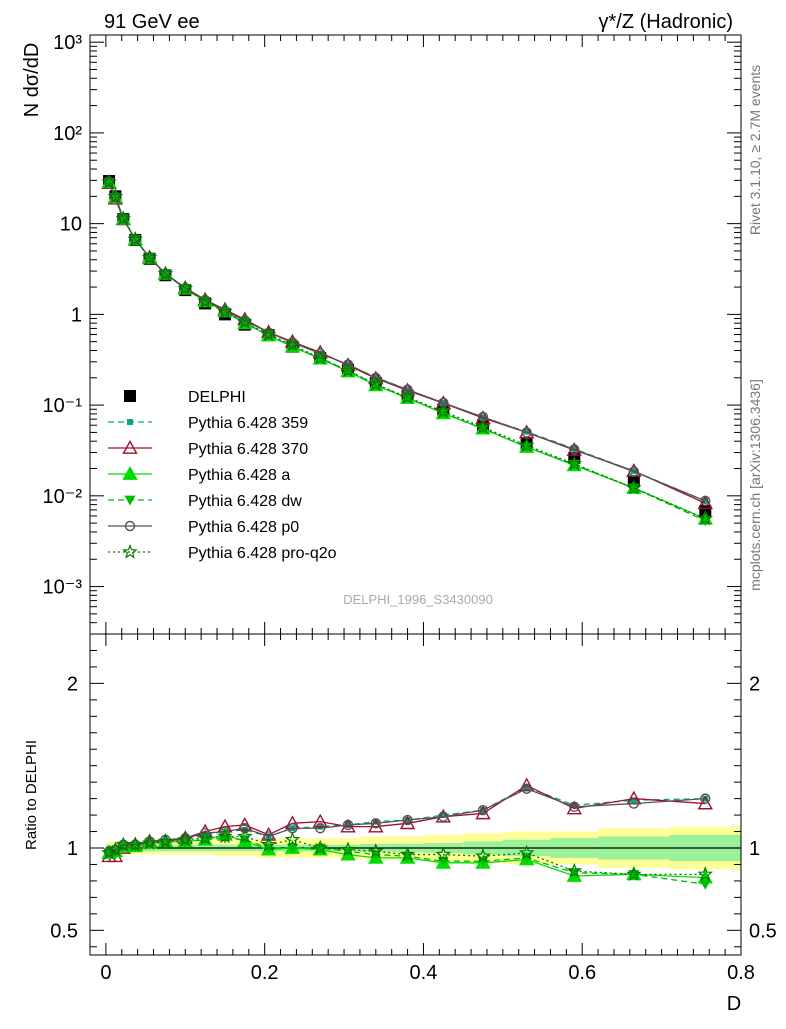  I want to click on main-y-tick-label: 10³, so click(67, 43).